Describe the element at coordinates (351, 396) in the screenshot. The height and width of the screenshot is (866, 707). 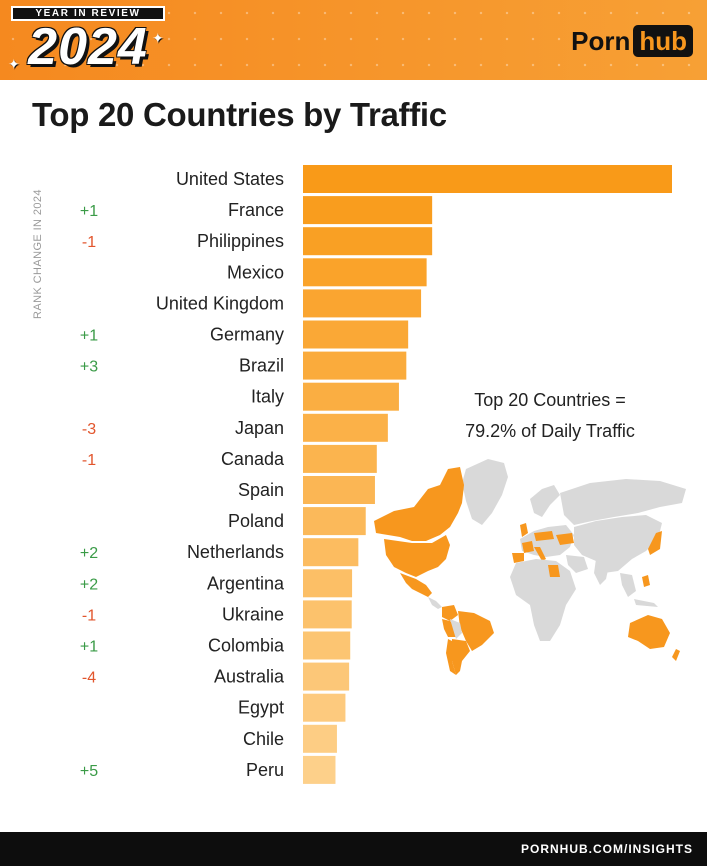
I see `bar-italy` at that location.